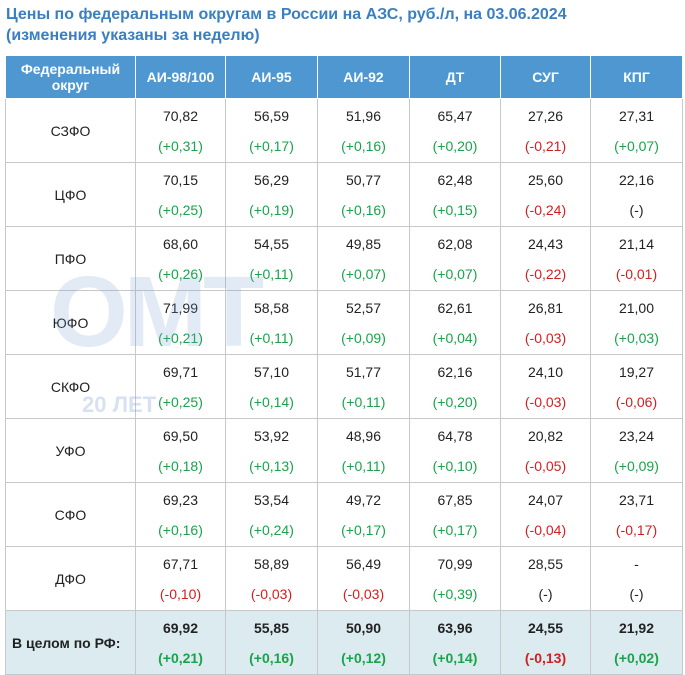 This screenshot has height=675, width=685. I want to click on price: 54,55, so click(271, 243).